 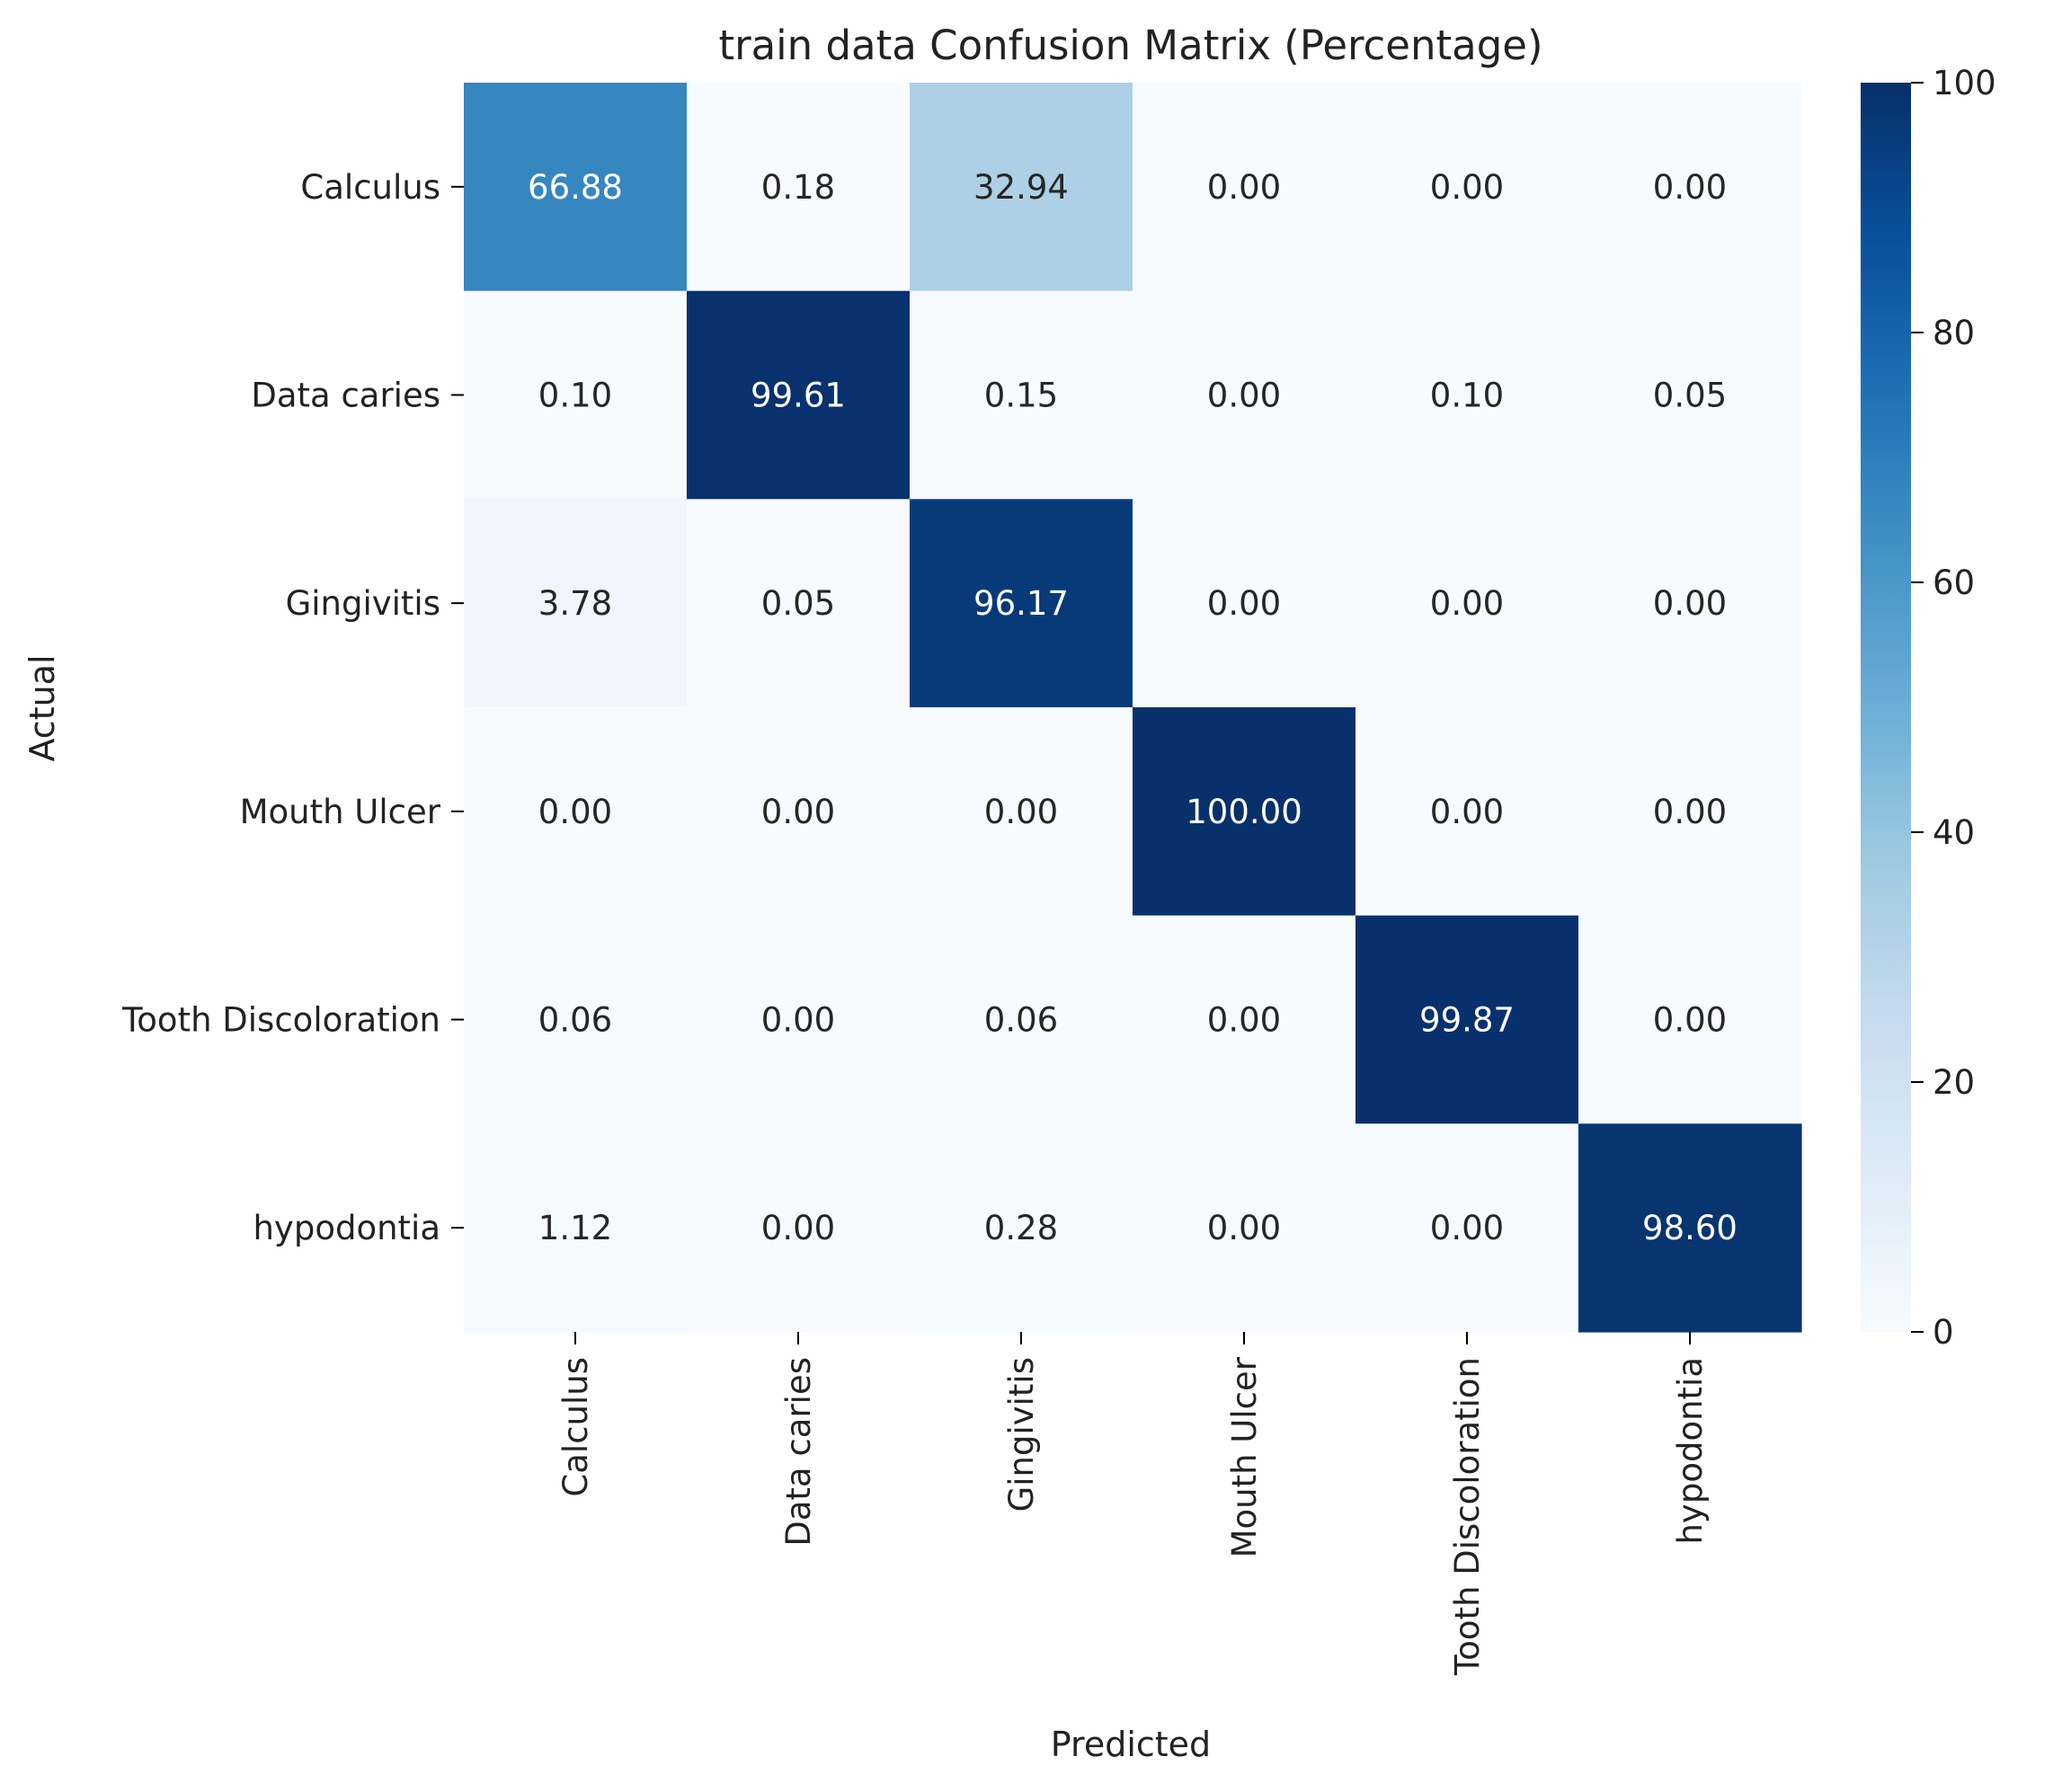 What do you see at coordinates (42, 707) in the screenshot?
I see `y-axis-title: Actual` at bounding box center [42, 707].